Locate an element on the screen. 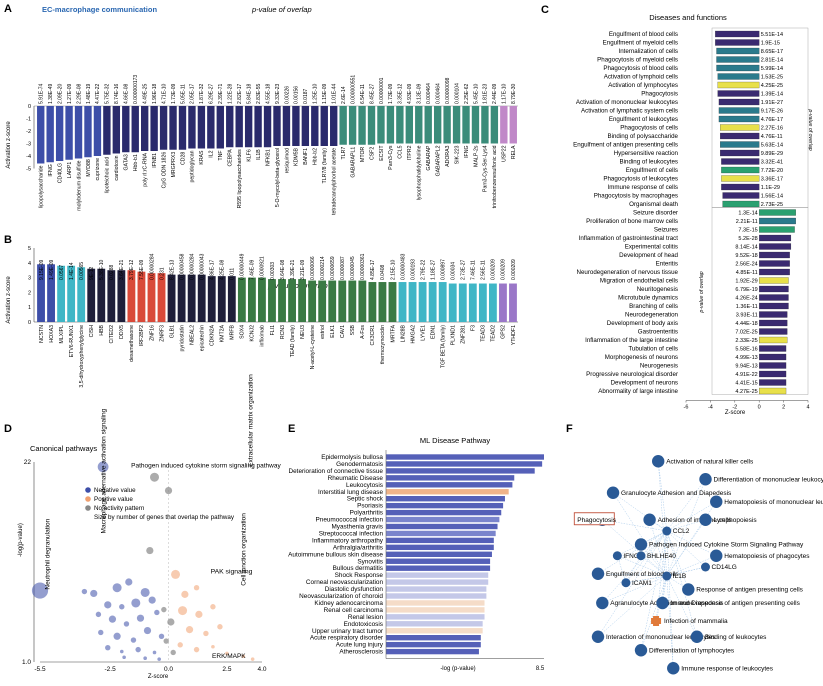 The width and height of the screenshot is (823, 686). panel-f-node-label: Phagocytosis is located at coordinates (596, 520).